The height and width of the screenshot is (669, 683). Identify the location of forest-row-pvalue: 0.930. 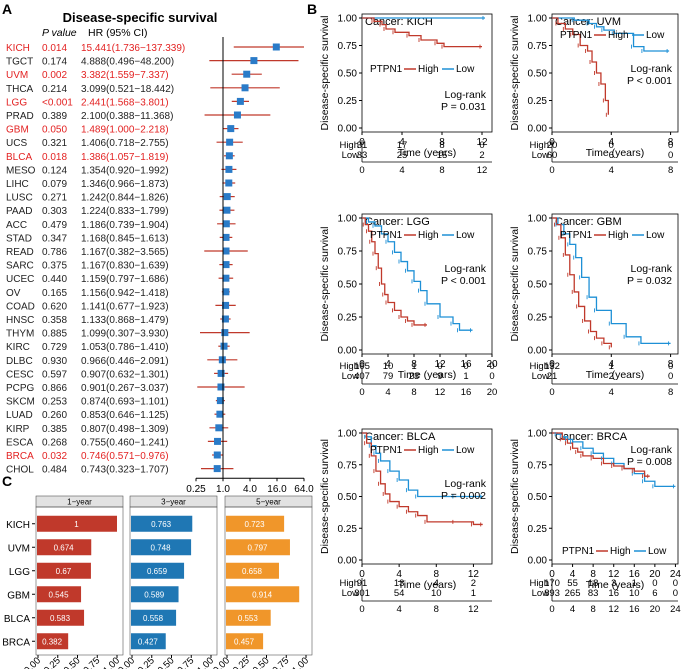
(54, 361).